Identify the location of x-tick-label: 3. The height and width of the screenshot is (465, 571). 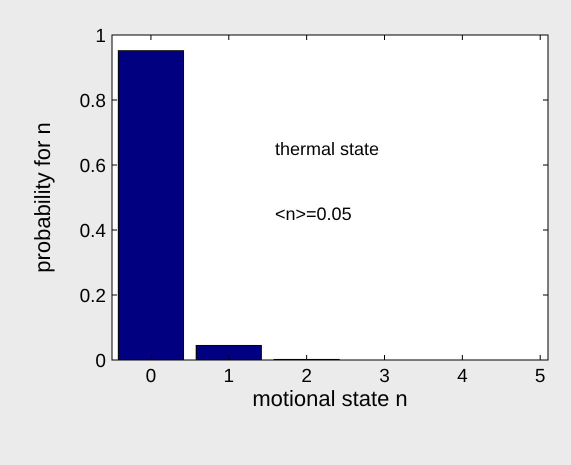
(384, 376).